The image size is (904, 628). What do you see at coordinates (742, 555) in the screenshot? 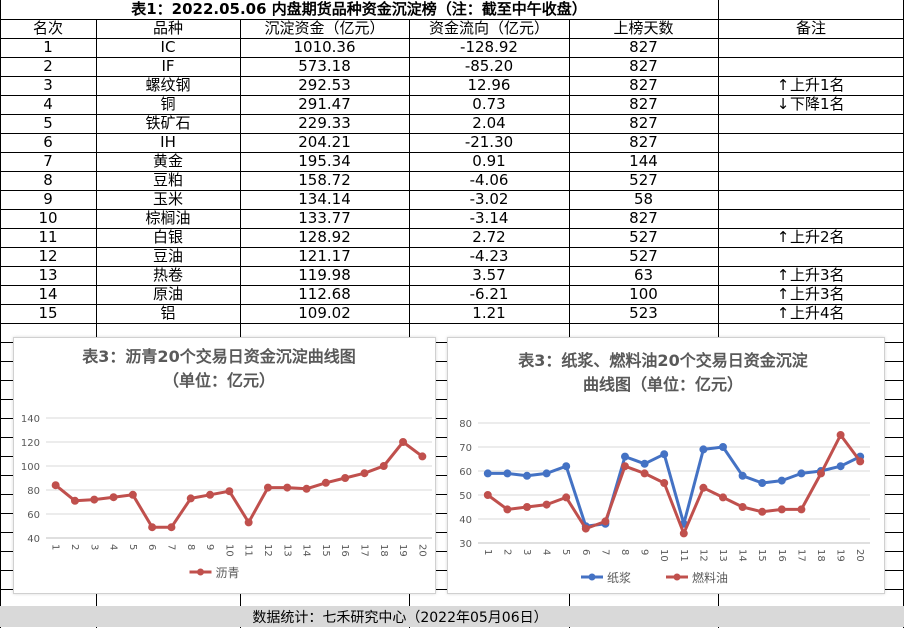
I see `x-tick-label: 14` at bounding box center [742, 555].